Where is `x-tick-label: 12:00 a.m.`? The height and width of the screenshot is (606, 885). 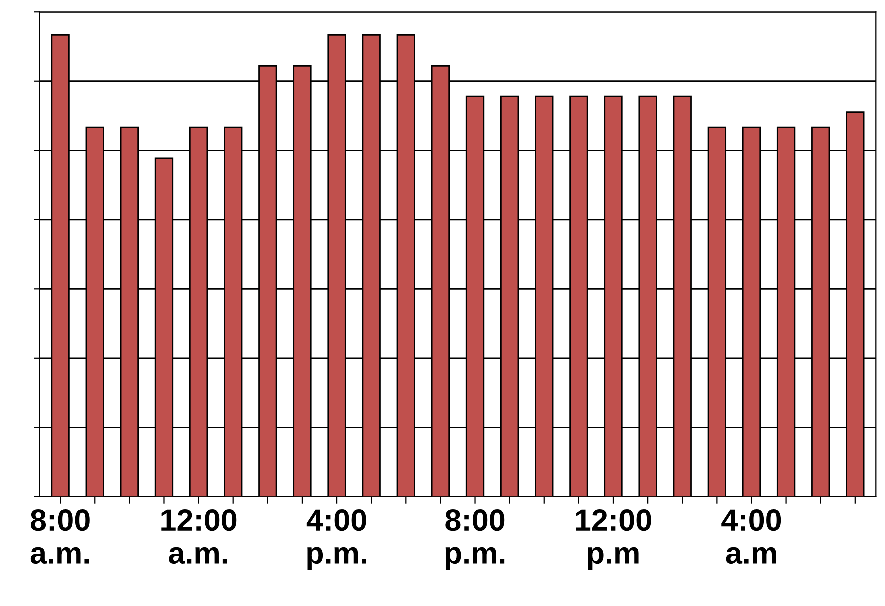
x-tick-label: 12:00 a.m. is located at coordinates (199, 537).